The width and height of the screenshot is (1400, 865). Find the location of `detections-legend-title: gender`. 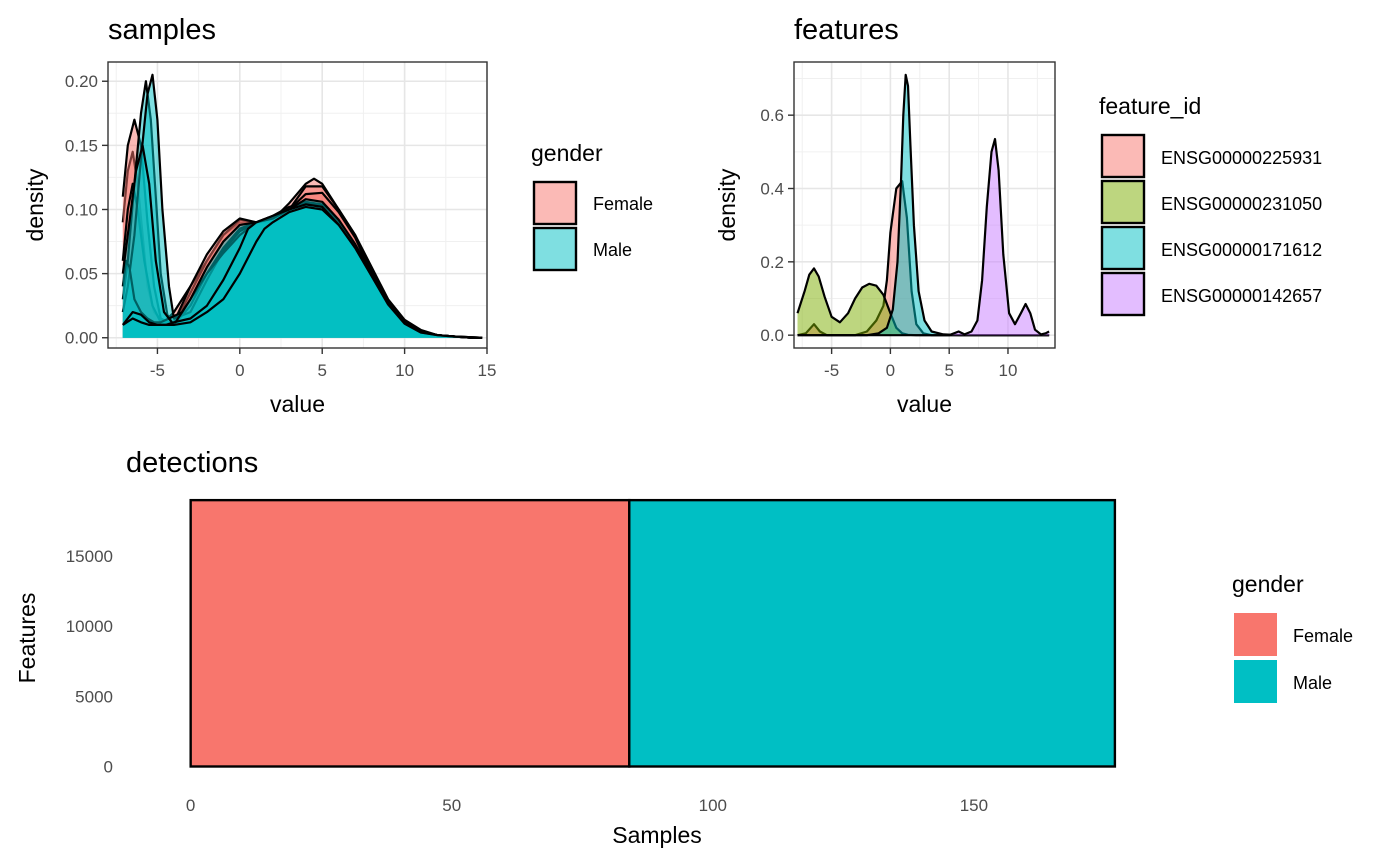

detections-legend-title: gender is located at coordinates (1268, 584).